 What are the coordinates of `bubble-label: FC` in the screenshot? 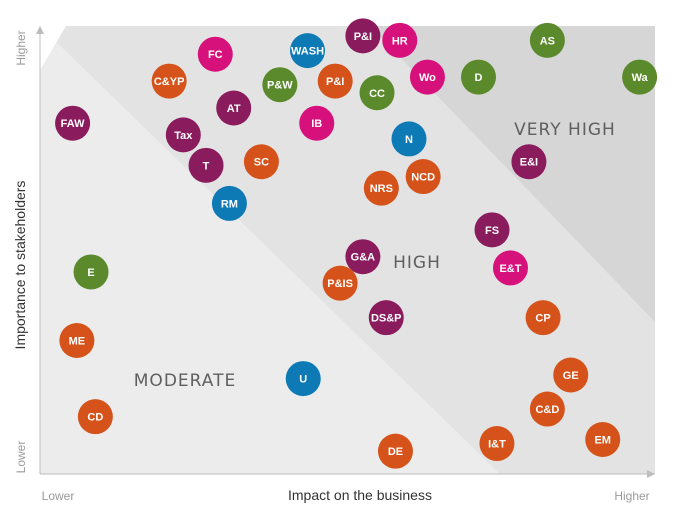 It's located at (215, 55).